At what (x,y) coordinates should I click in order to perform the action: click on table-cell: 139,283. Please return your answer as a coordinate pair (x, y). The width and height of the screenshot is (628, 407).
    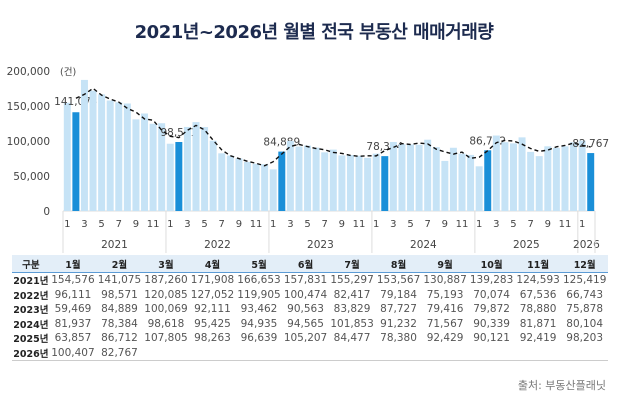
    Looking at the image, I should click on (491, 280).